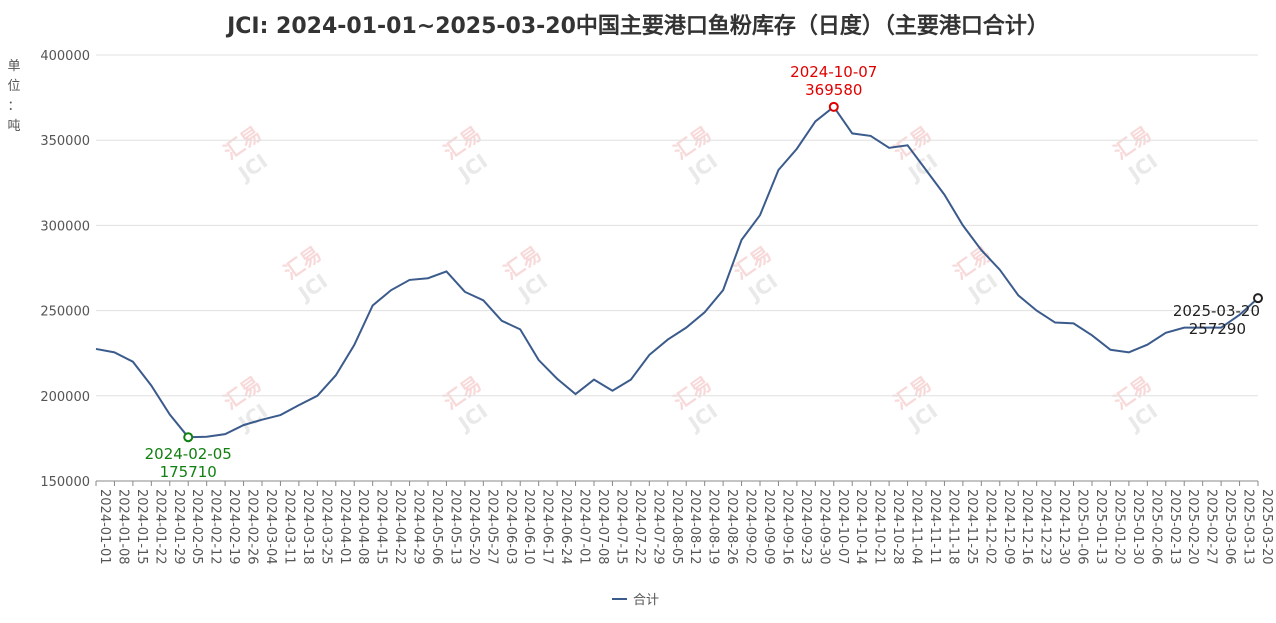  I want to click on x-tick-label: 2025-02-27, so click(1211, 527).